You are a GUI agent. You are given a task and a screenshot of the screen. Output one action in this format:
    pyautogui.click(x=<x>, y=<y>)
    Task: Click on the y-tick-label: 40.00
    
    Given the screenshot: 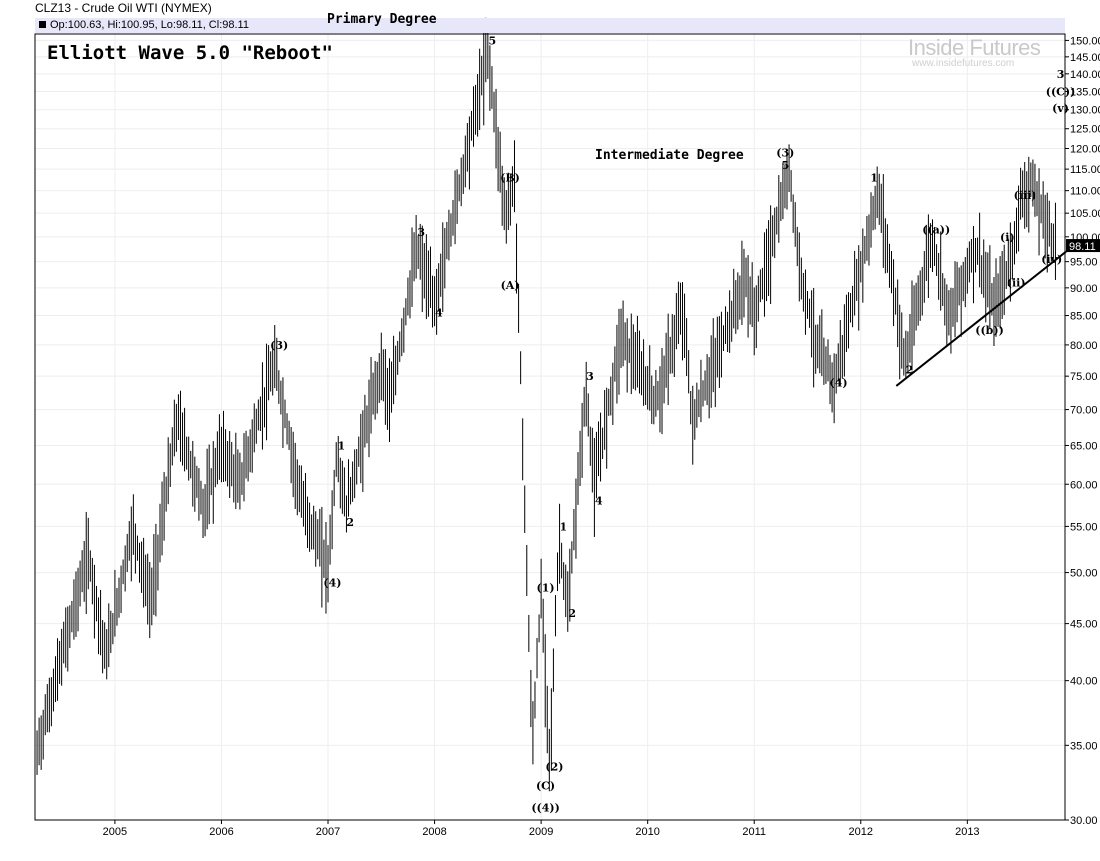 What is the action you would take?
    pyautogui.click(x=1084, y=682)
    